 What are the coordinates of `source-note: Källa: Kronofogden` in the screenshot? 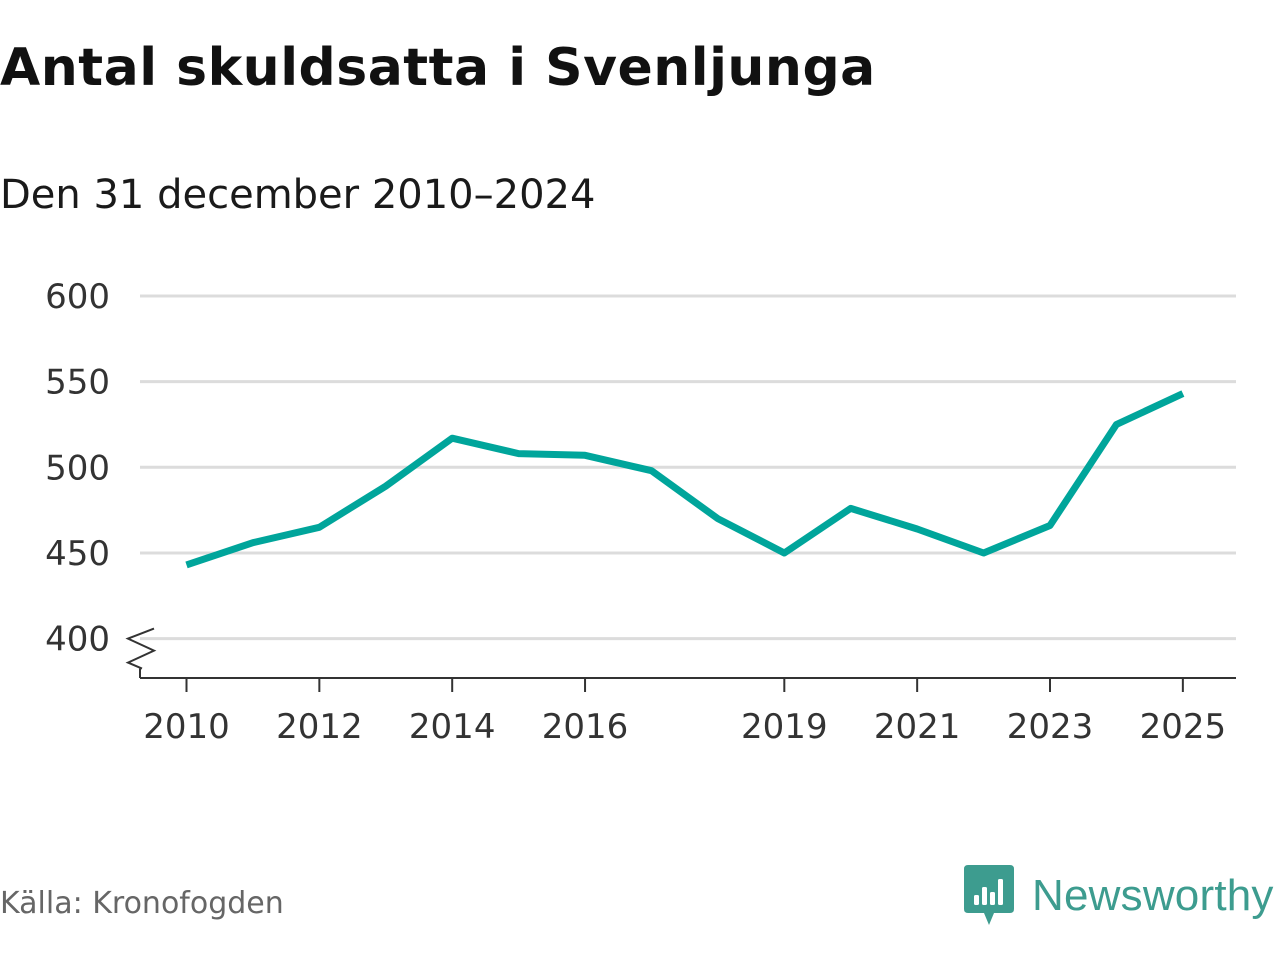 It's located at (142, 903).